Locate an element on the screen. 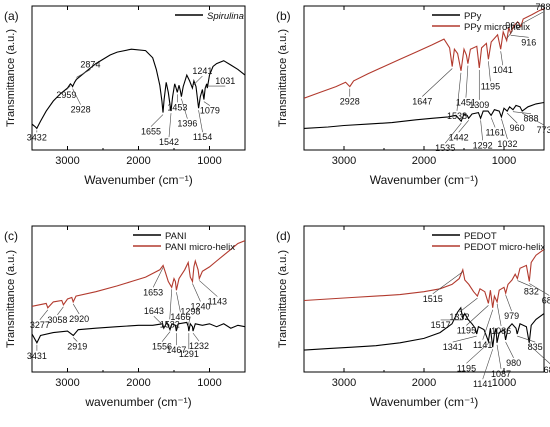 The width and height of the screenshot is (550, 427). peak-label: 3432 is located at coordinates (37, 137).